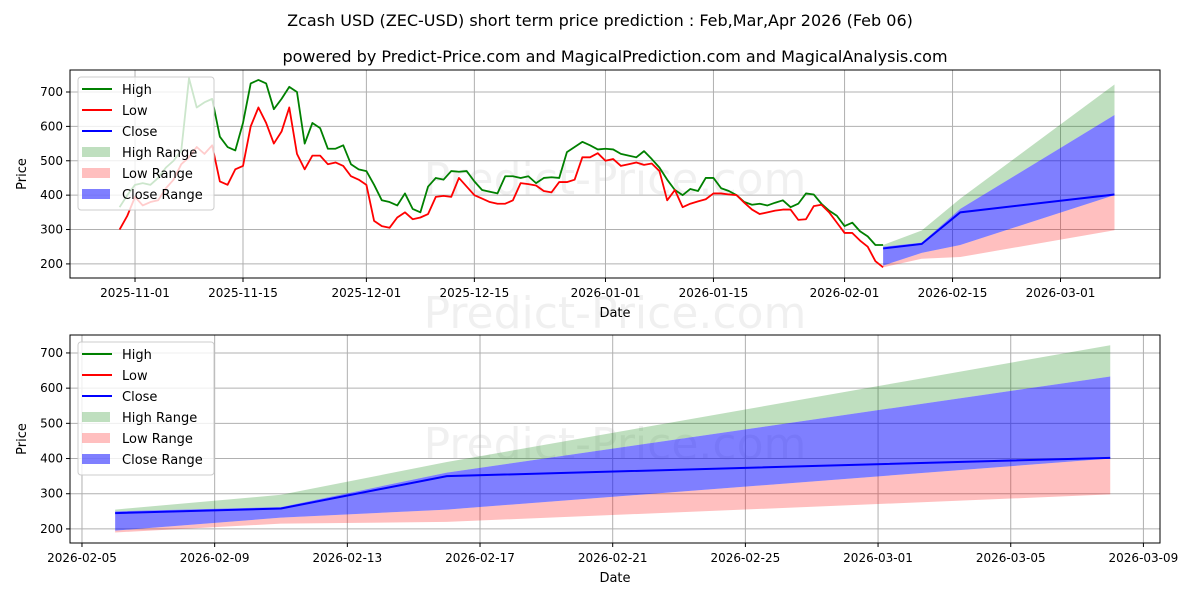  What do you see at coordinates (606, 293) in the screenshot?
I see `x-tick-label: 2026-01-01` at bounding box center [606, 293].